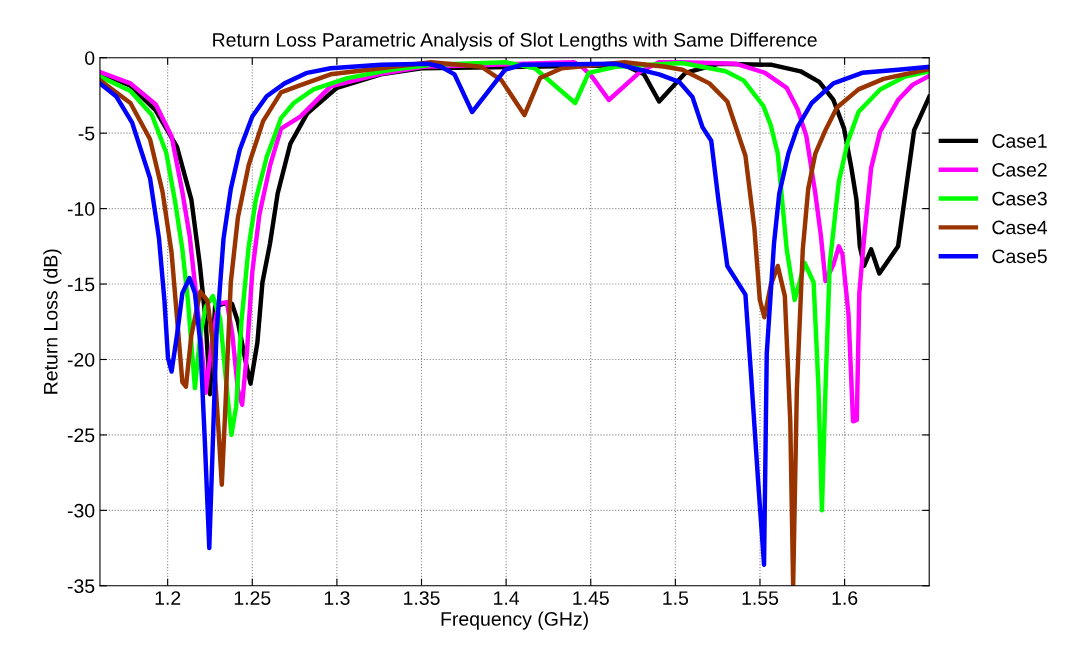  Describe the element at coordinates (252, 598) in the screenshot. I see `x-tick-label: 1.25` at that location.